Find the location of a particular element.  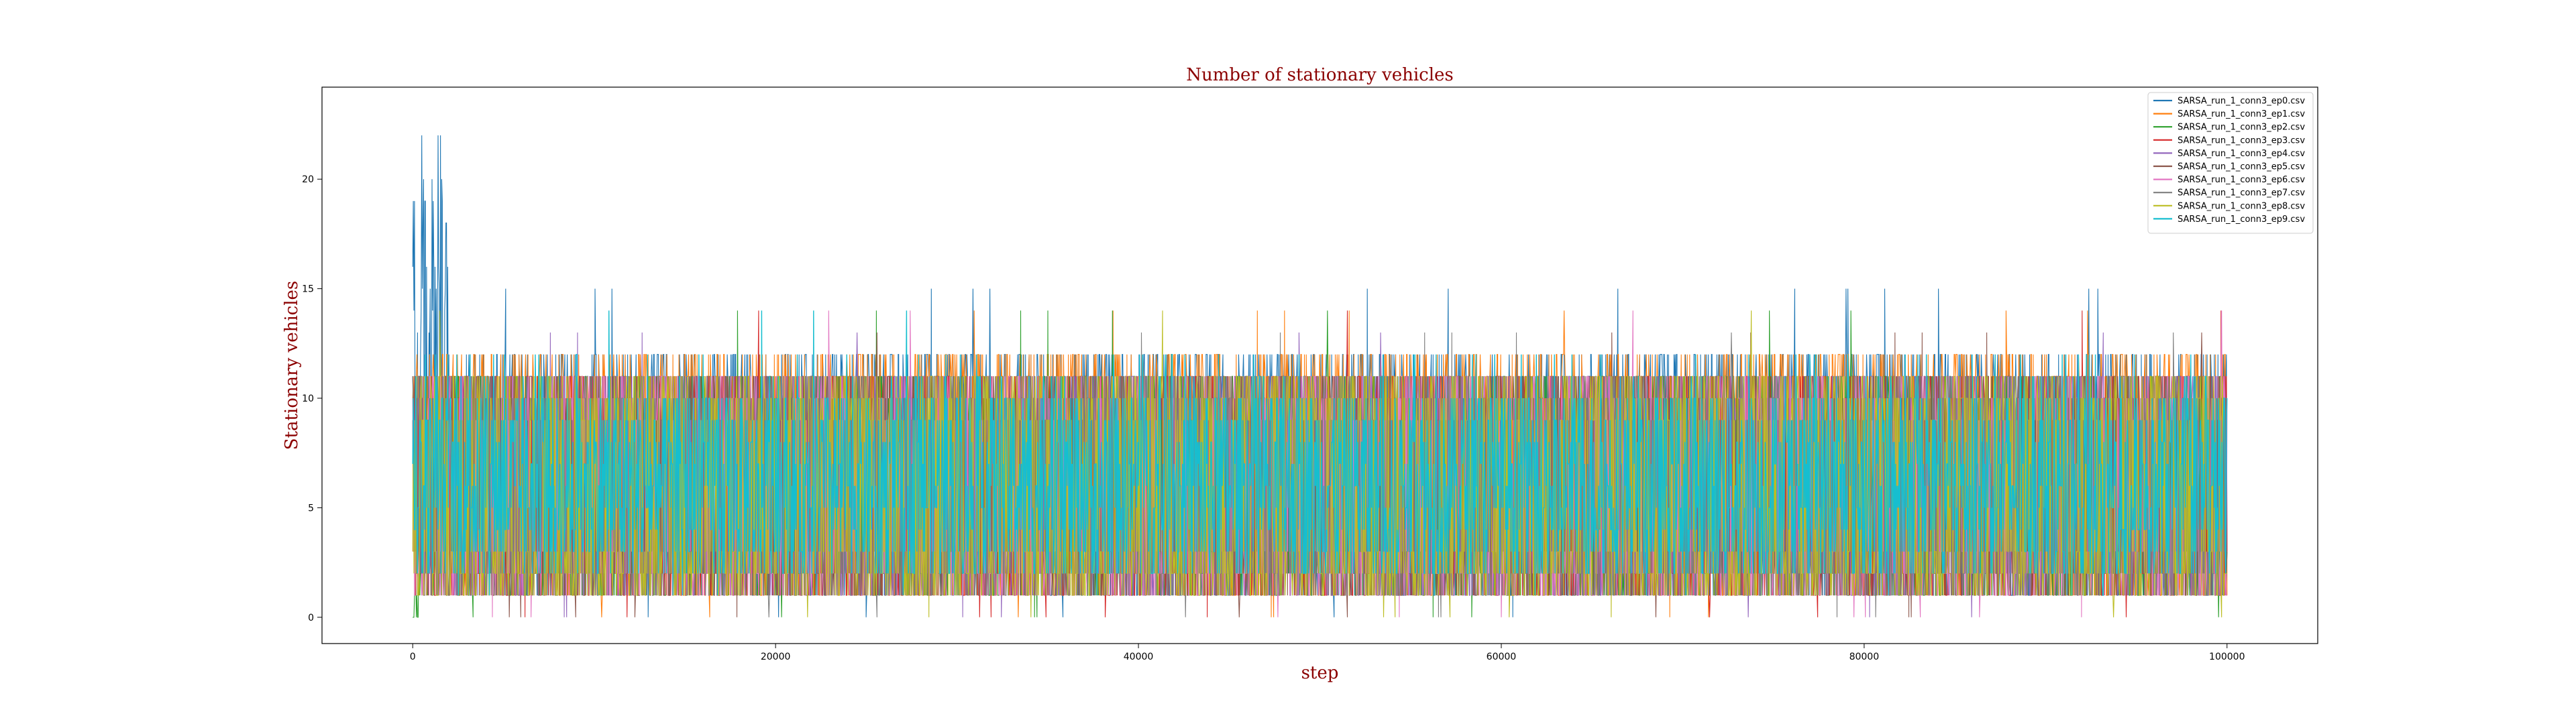

legend-label-ep7: SARSA_run_1_conn3_ep7.csv is located at coordinates (2241, 193).